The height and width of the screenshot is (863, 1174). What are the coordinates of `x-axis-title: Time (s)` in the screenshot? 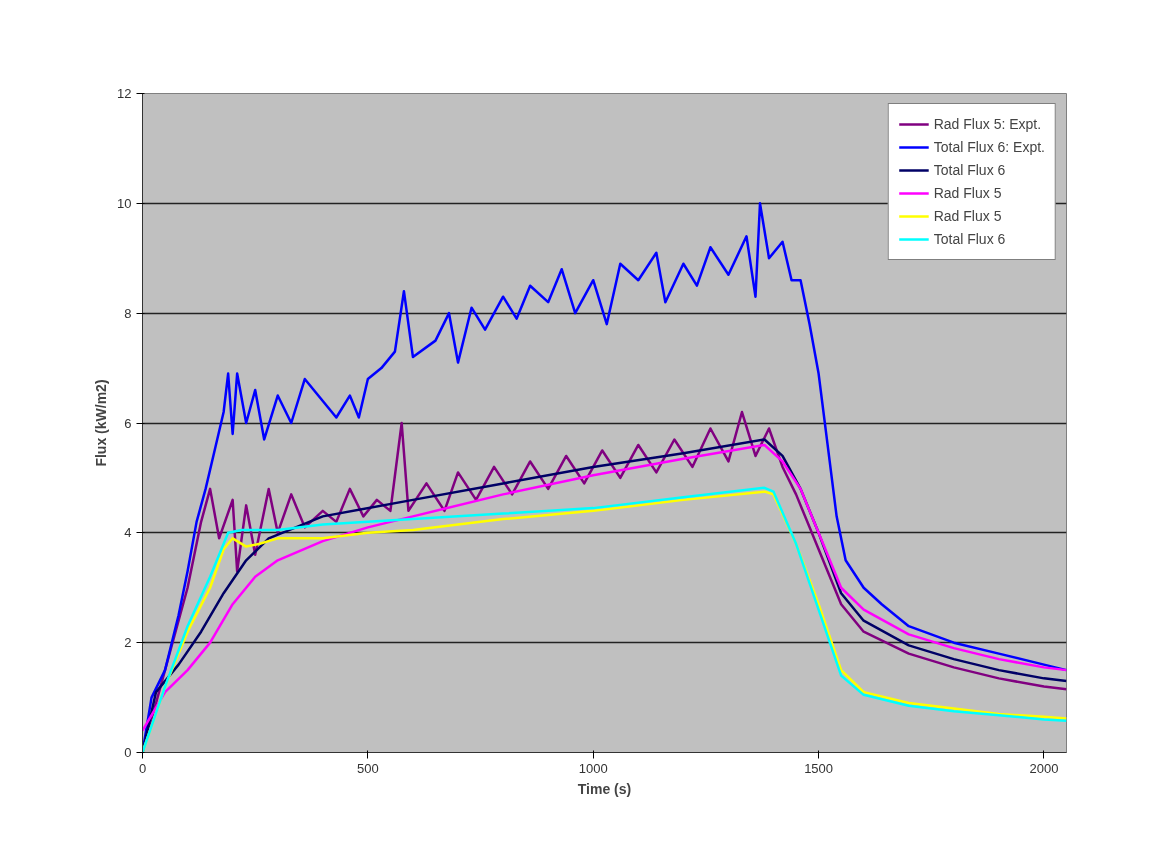 It's located at (604, 788).